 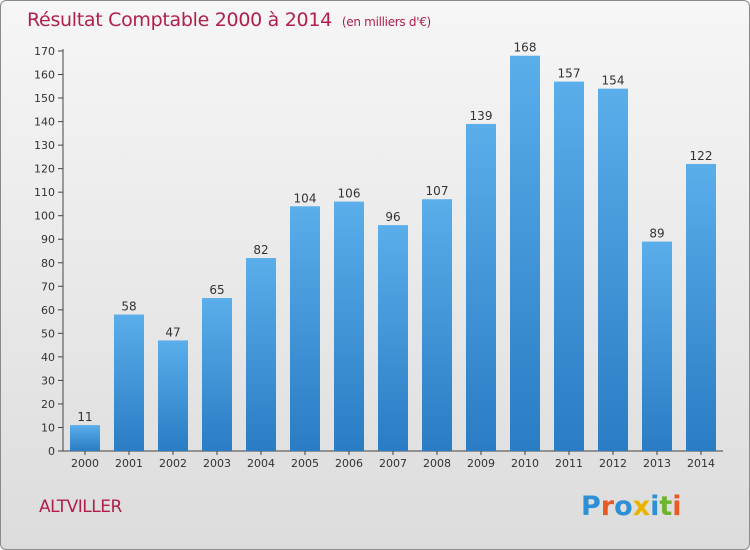 I want to click on y-tick-label: 130, so click(x=44, y=145).